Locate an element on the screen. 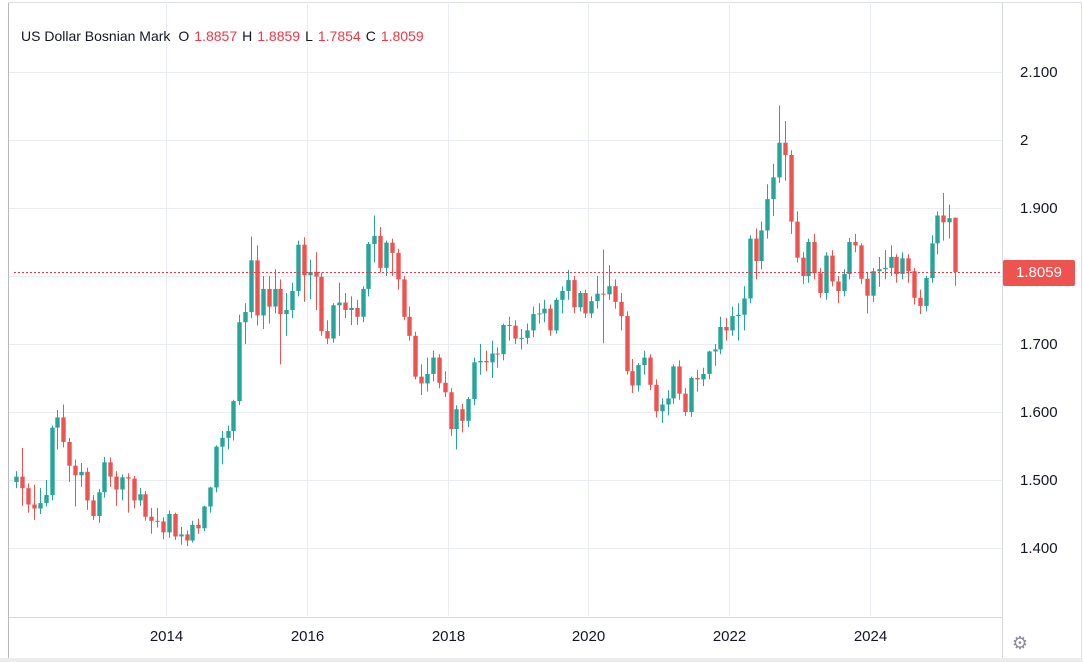 The height and width of the screenshot is (662, 1083). y-axis-label: 1.600 is located at coordinates (1039, 412).